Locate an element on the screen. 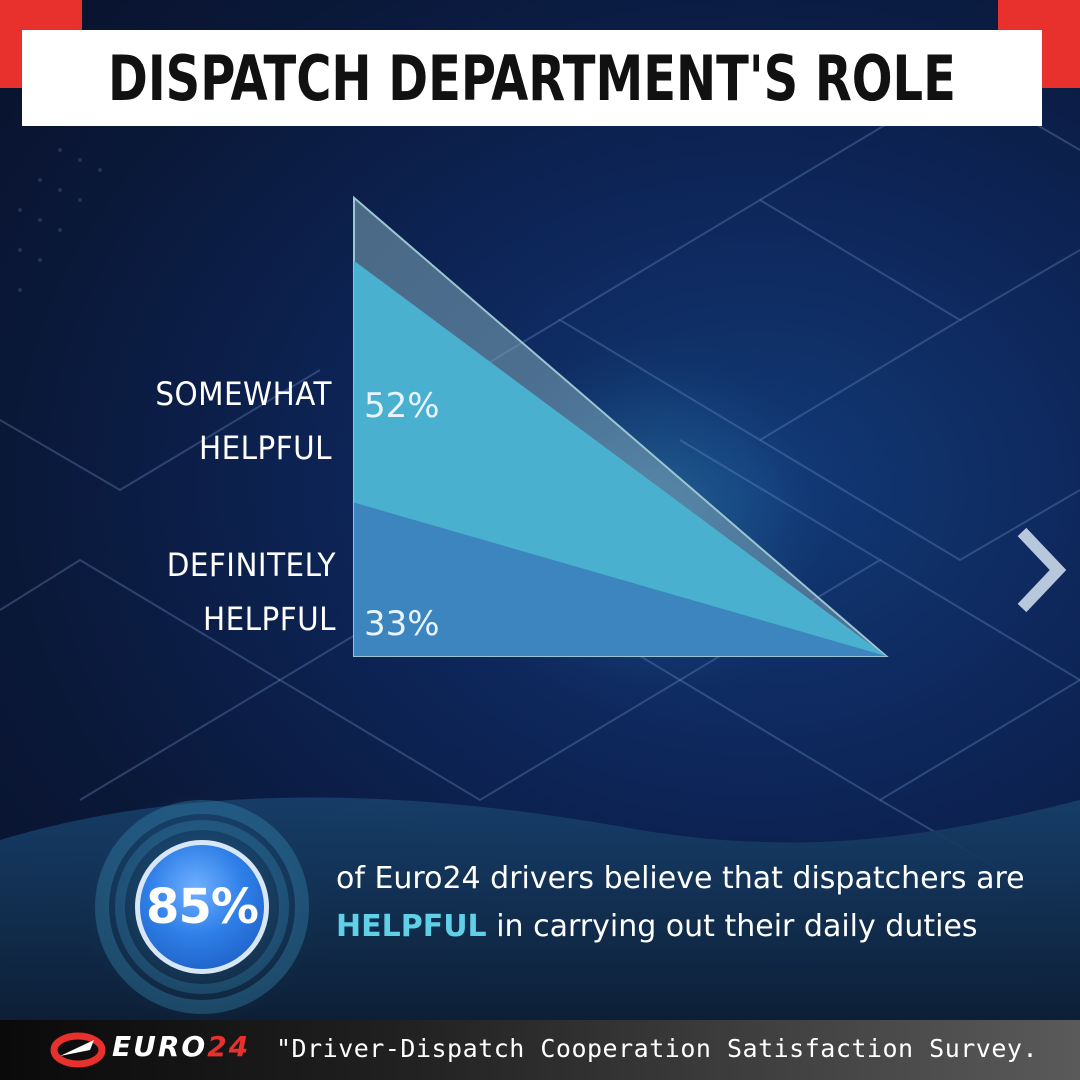 This screenshot has width=1080, height=1080. stat-value: 85% is located at coordinates (202, 907).